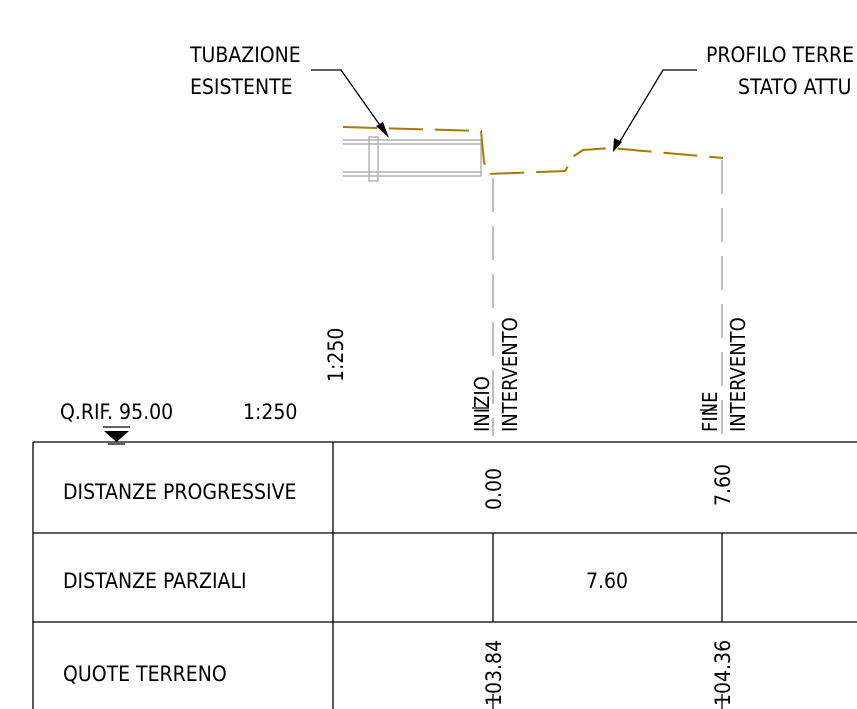 The image size is (857, 709). I want to click on ground-leader, so click(655, 110).